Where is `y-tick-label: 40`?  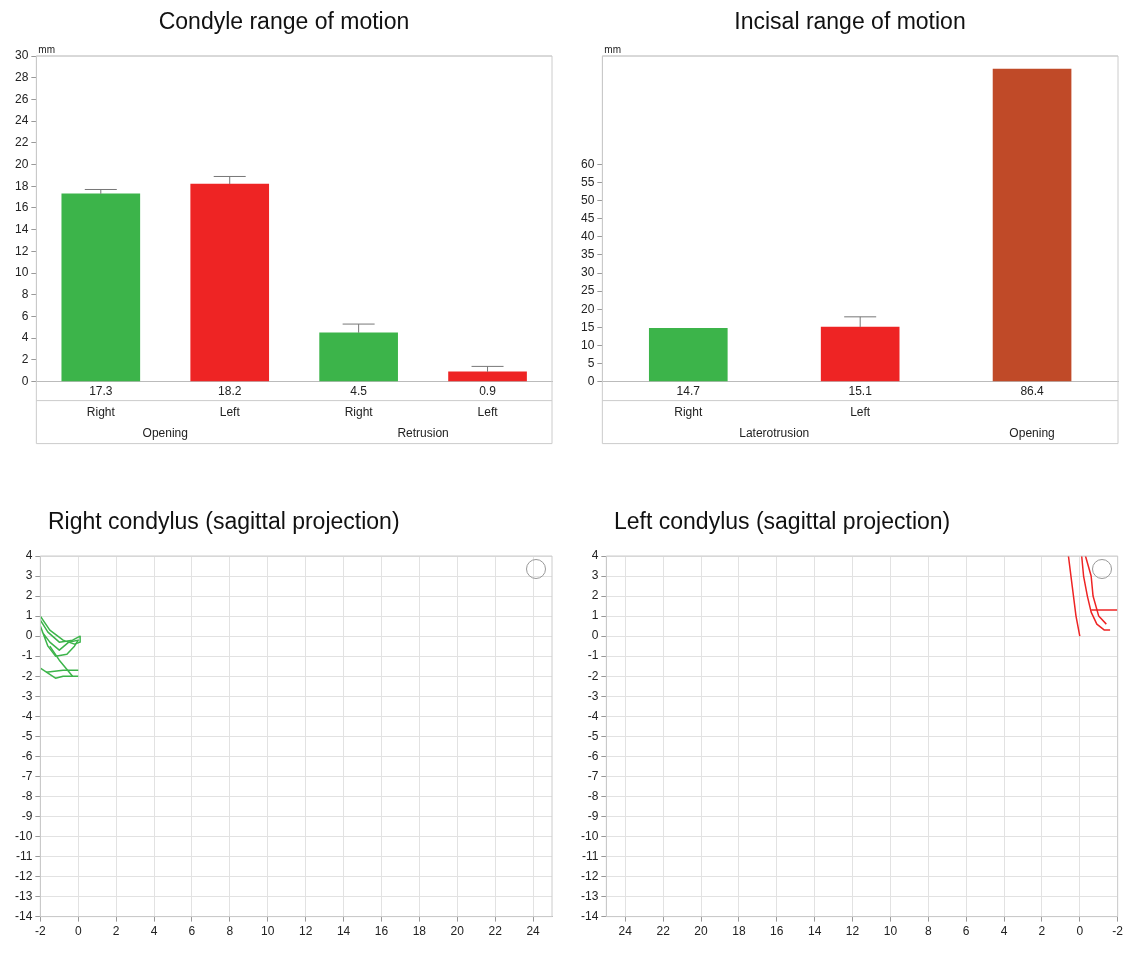 y-tick-label: 40 is located at coordinates (587, 236).